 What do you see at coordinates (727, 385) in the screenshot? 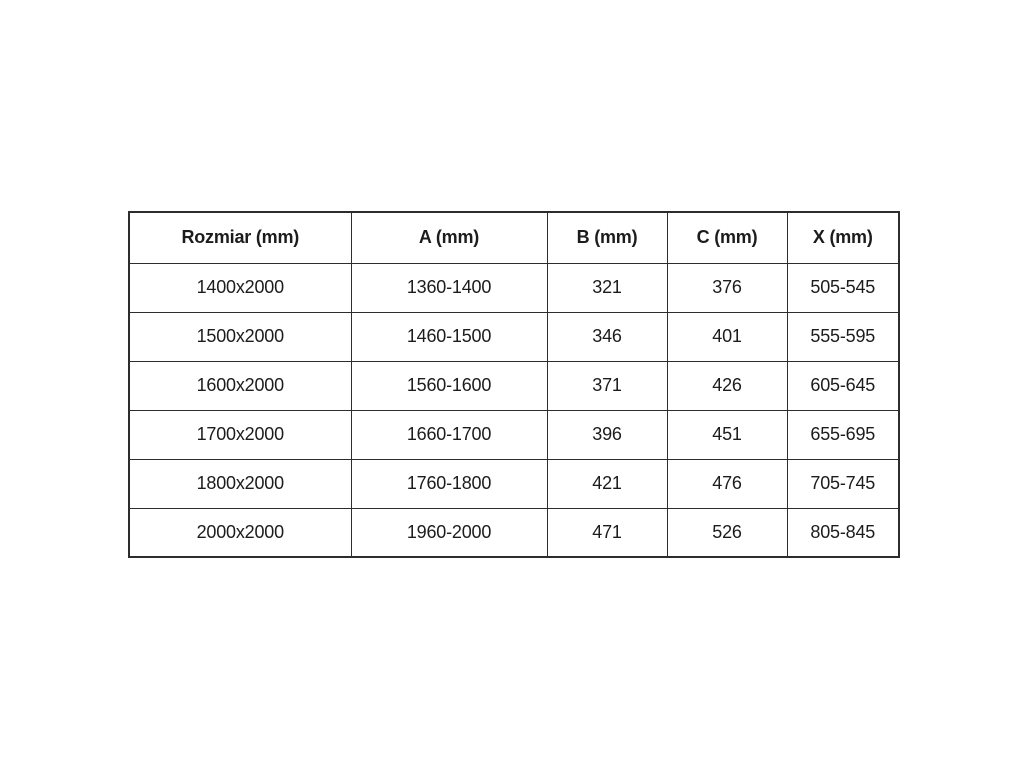
I see `table-cell: 426` at bounding box center [727, 385].